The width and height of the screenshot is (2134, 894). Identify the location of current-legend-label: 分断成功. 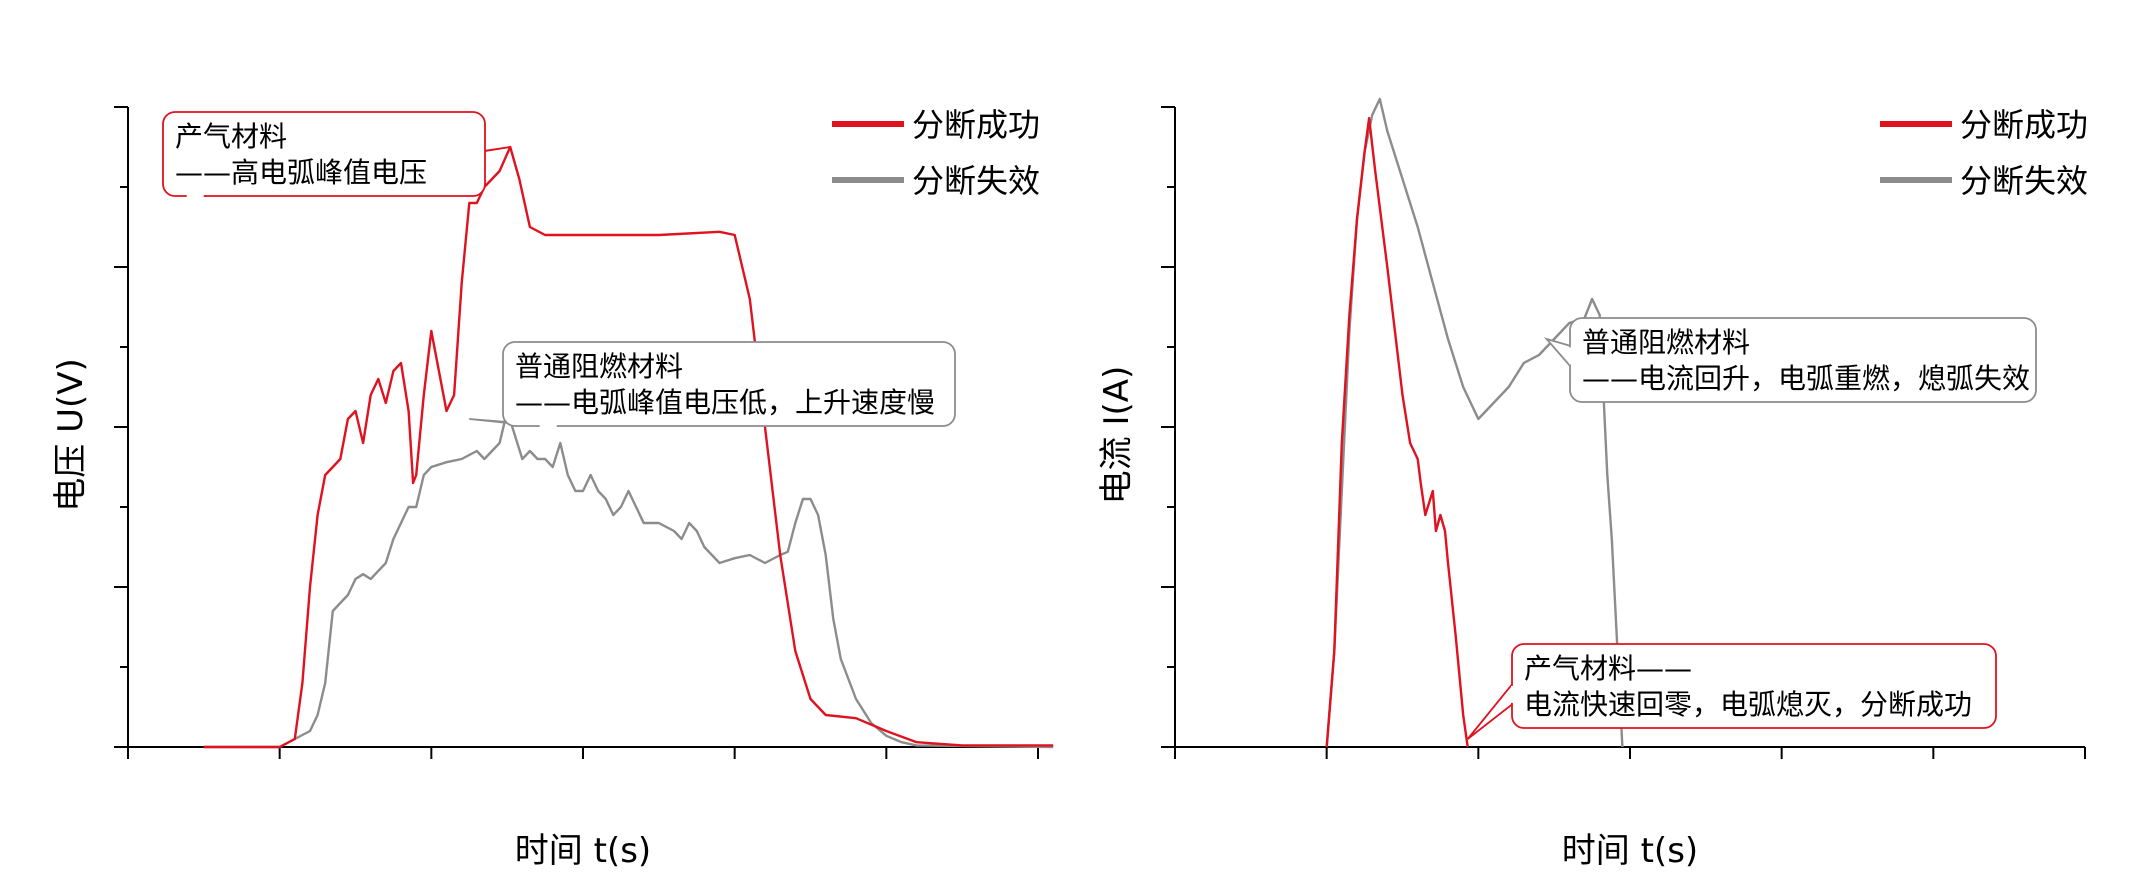
(2024, 125).